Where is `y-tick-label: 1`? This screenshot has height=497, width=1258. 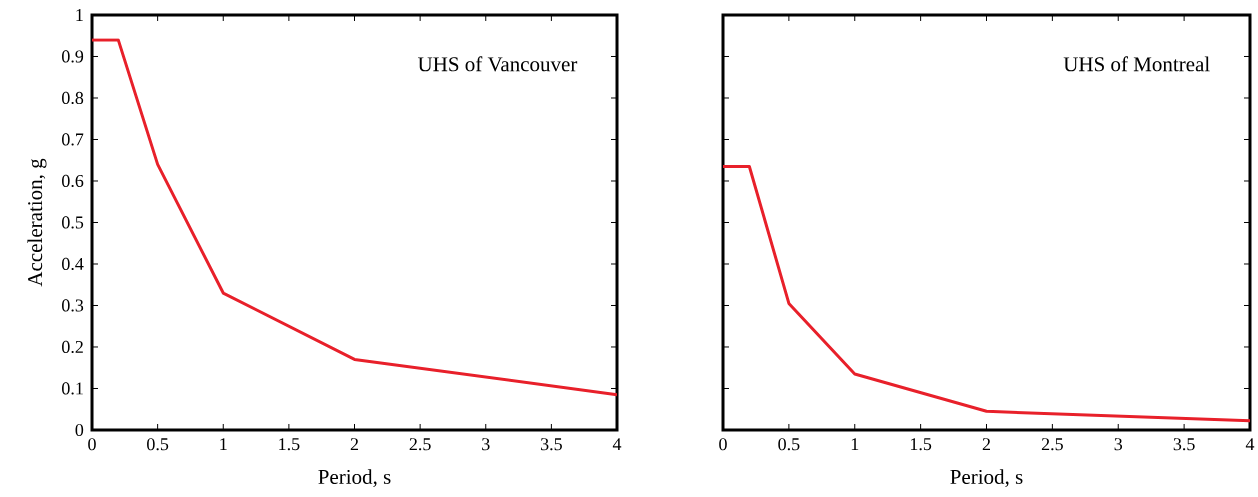 y-tick-label: 1 is located at coordinates (79, 15).